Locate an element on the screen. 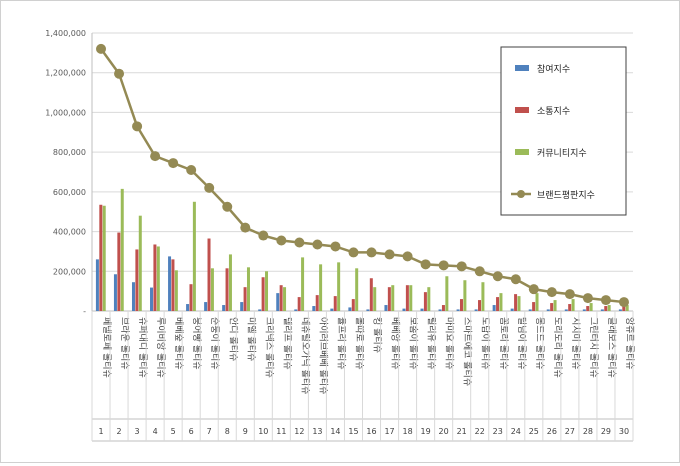  x-tick-label: 베베앙 롤티슈 is located at coordinates (396, 343).